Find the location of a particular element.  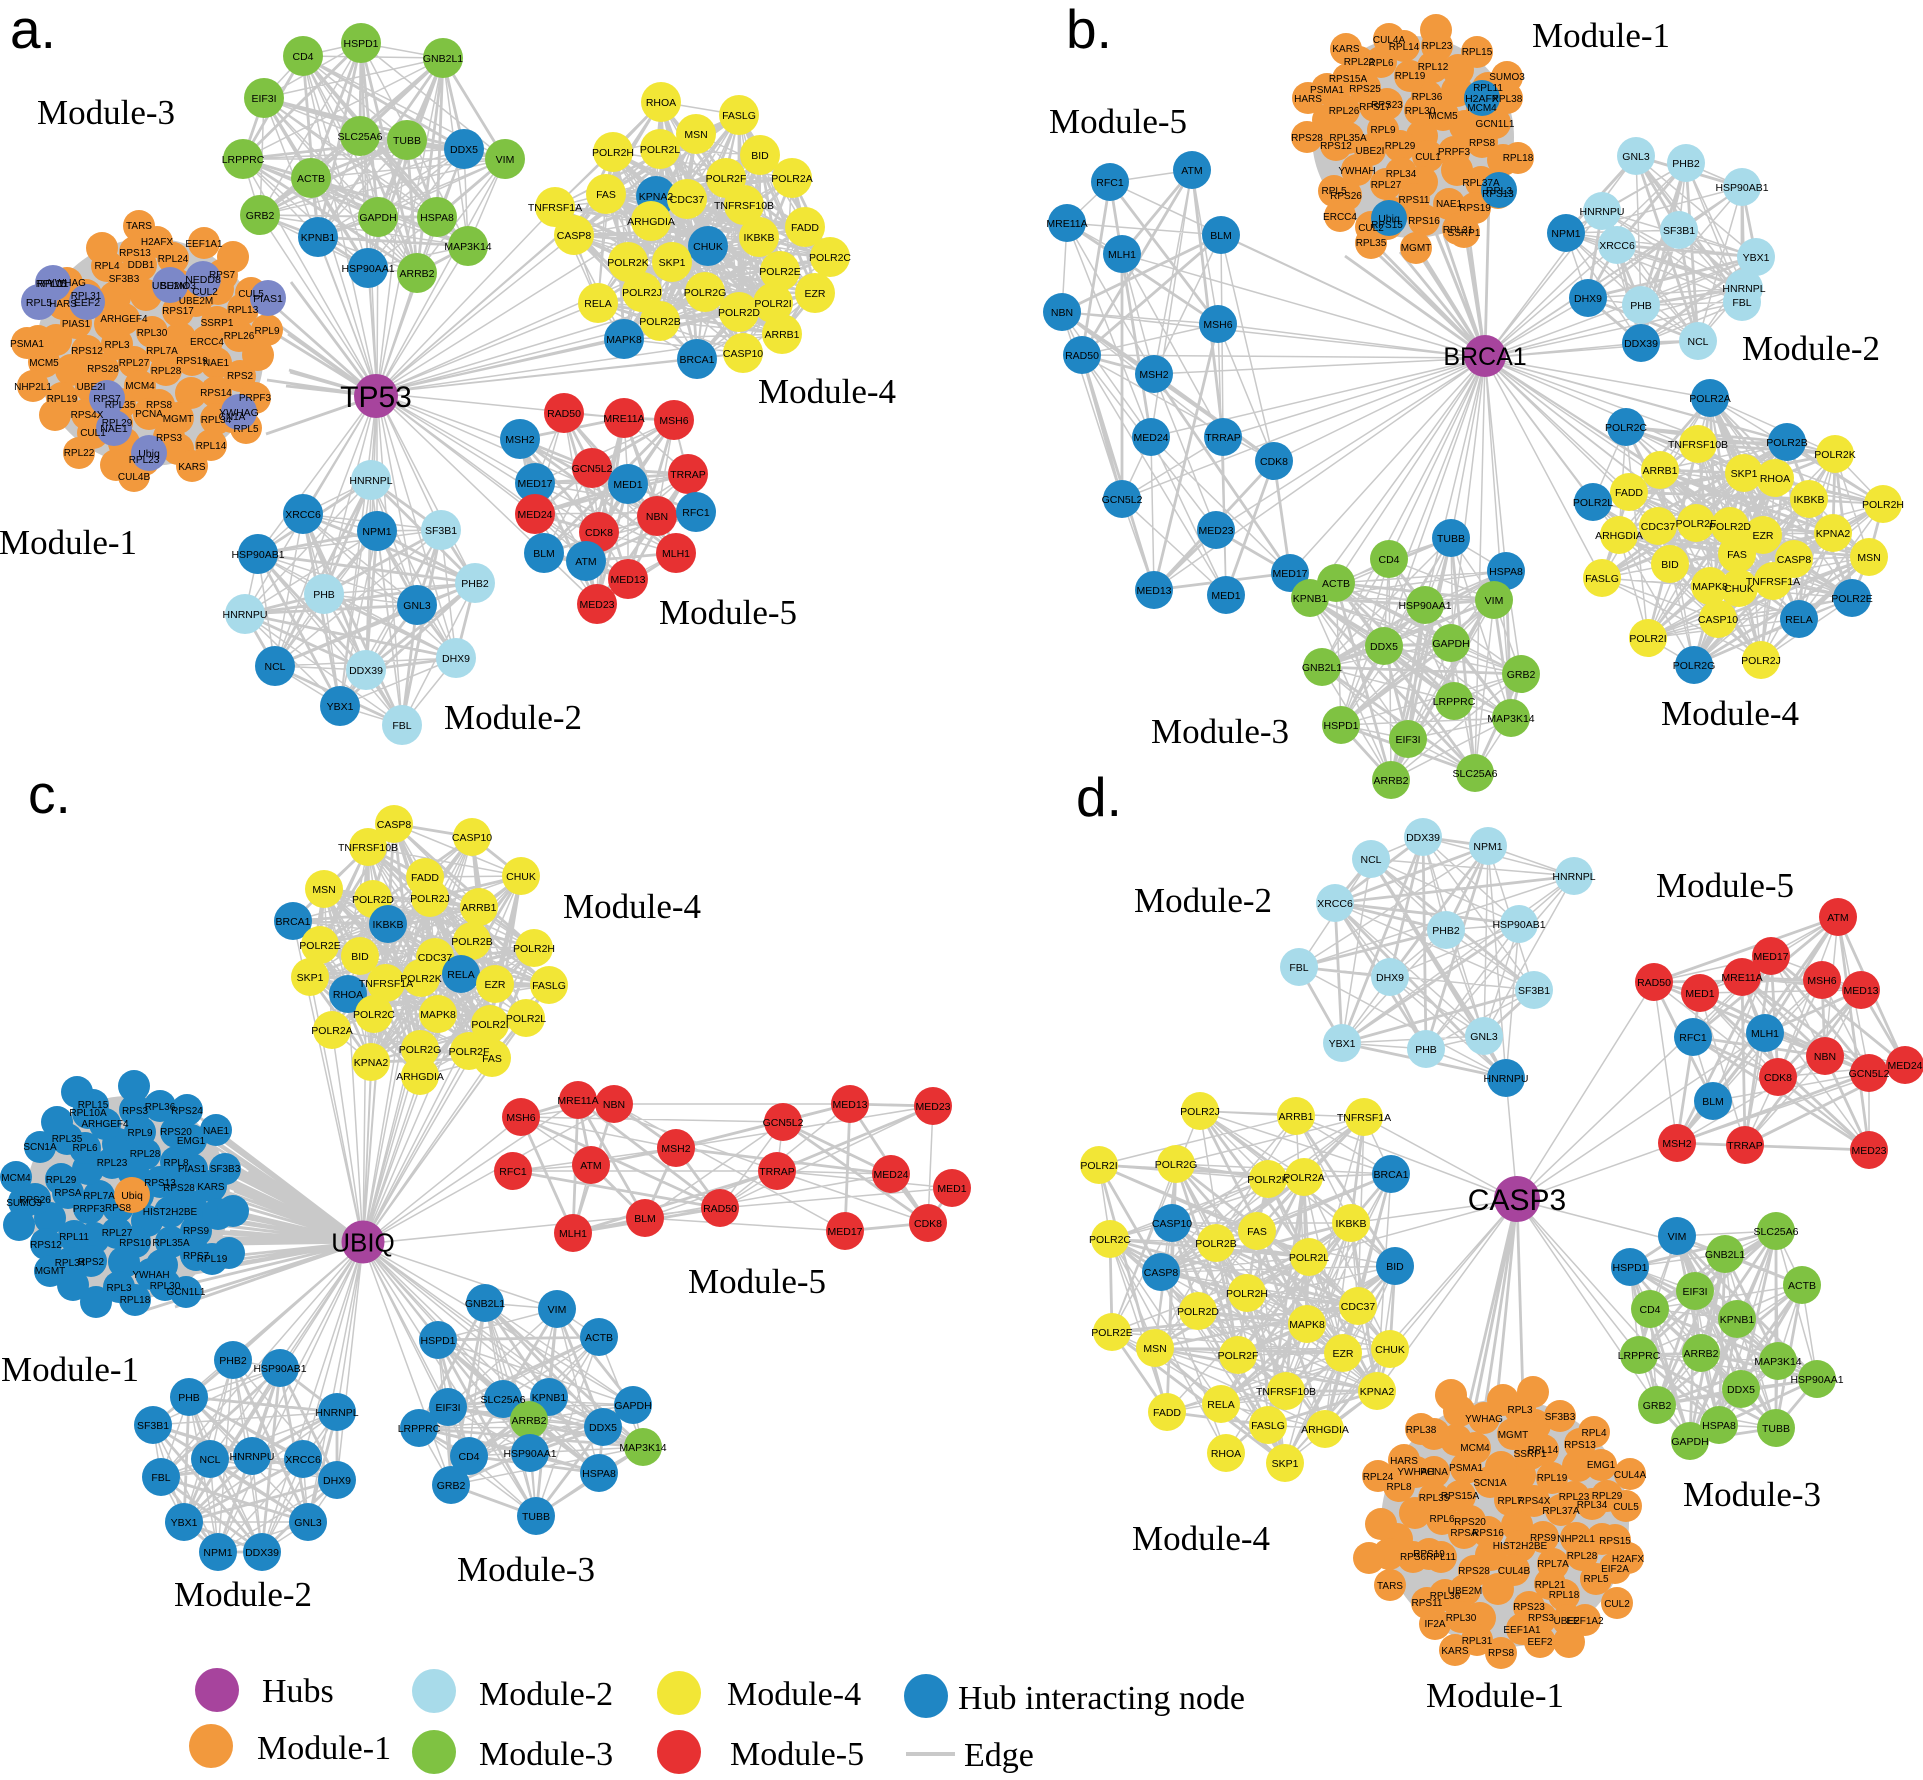

svg-text: SCN1A is located at coordinates (1490, 1483).